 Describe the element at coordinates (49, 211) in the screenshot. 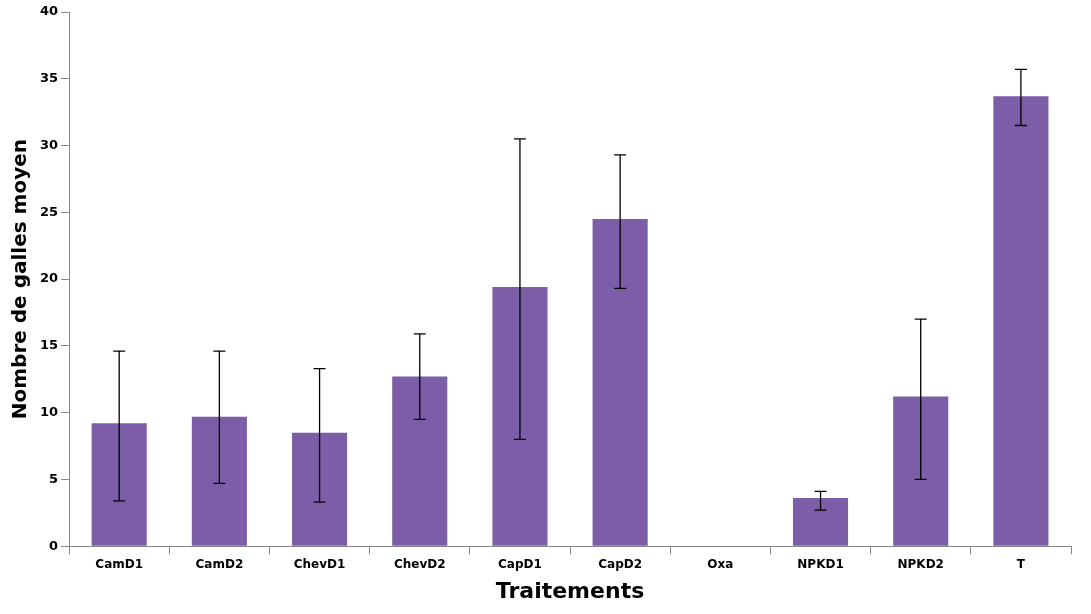

I see `y-tick-label: 25` at that location.